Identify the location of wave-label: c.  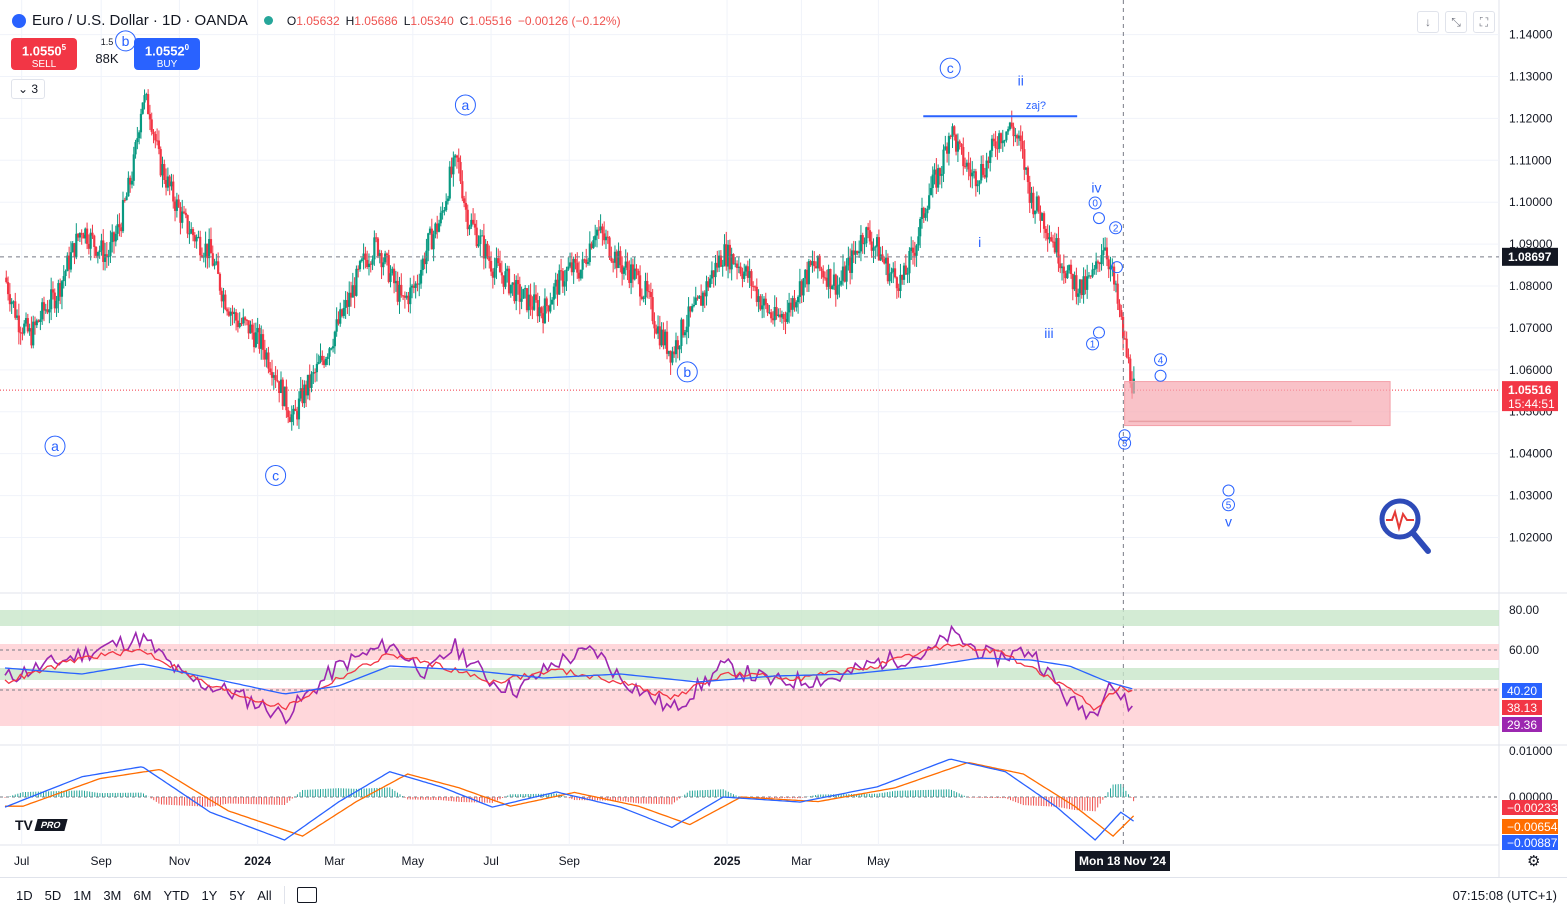
(275, 475).